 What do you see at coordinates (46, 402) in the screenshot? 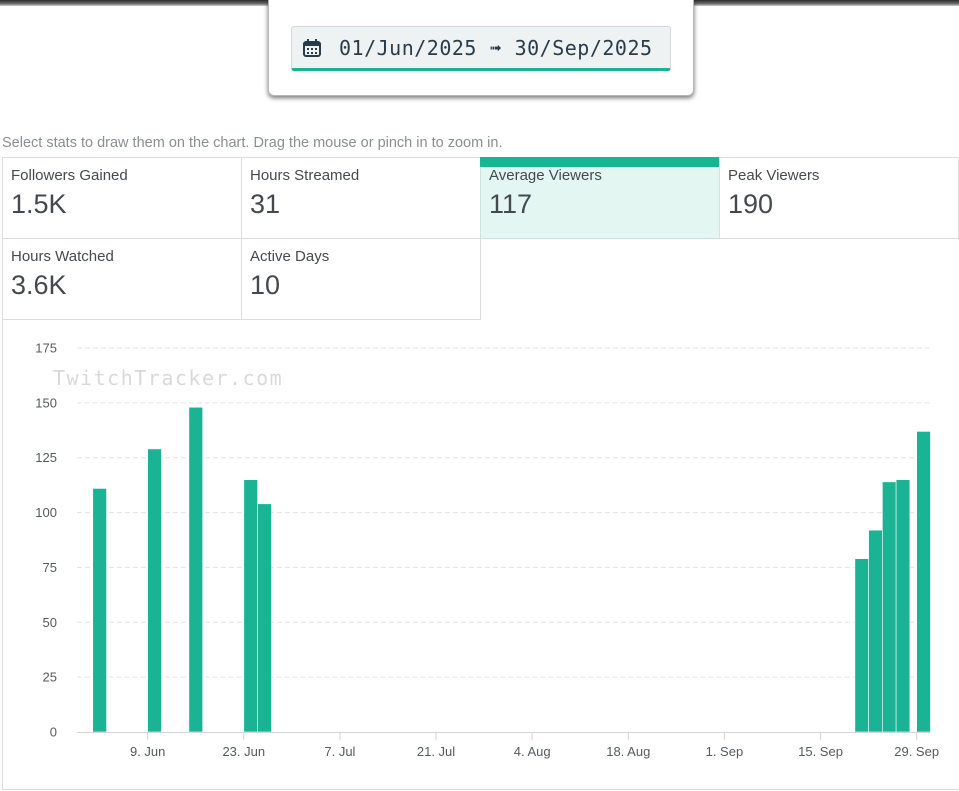
I see `y-tick-label: 150` at bounding box center [46, 402].